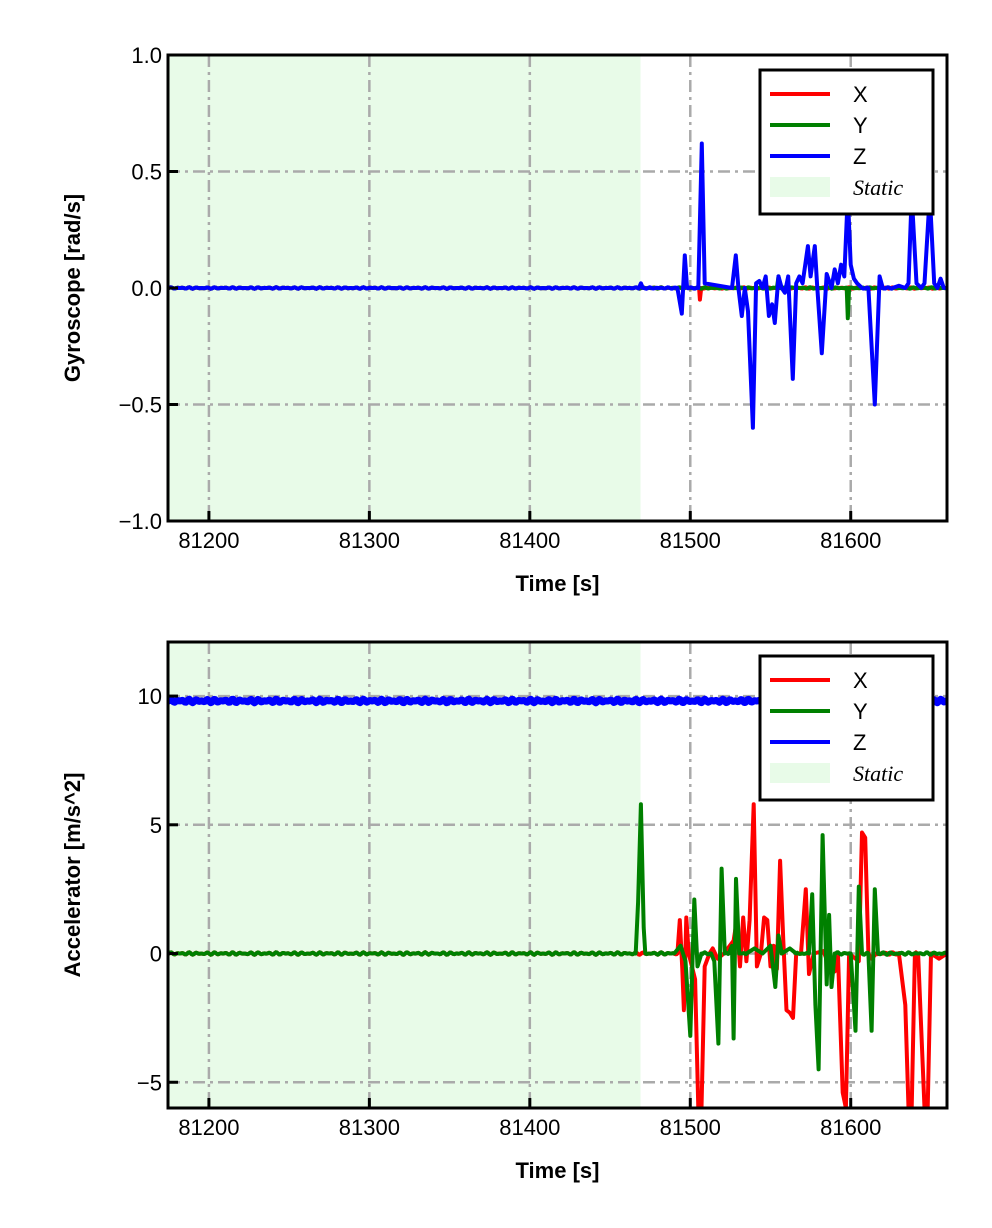  I want to click on y-tick-label: 5, so click(156, 825).